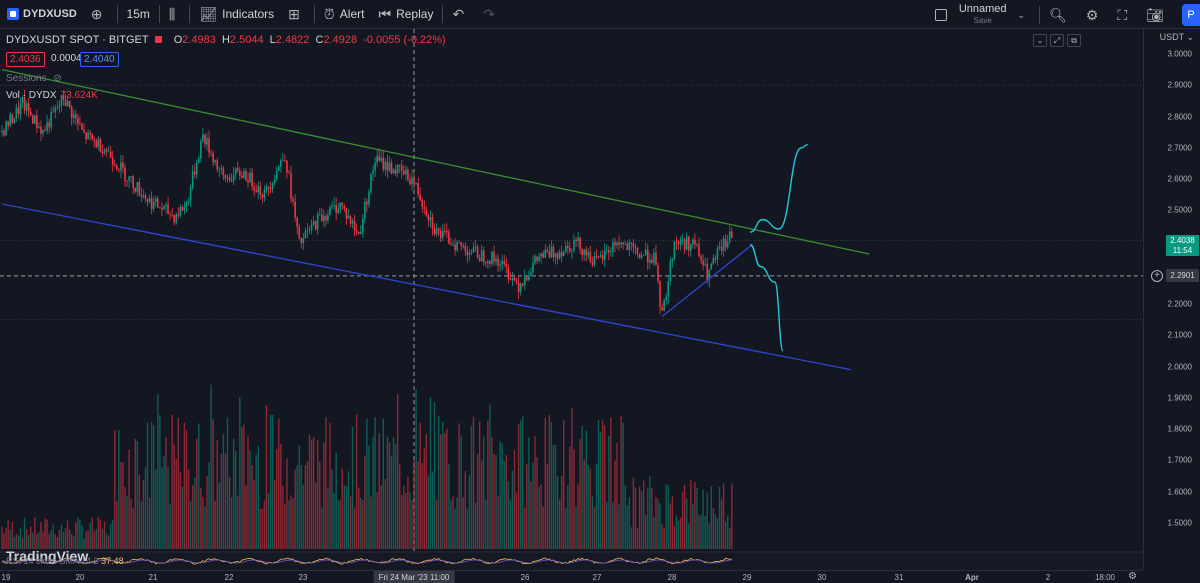 Image resolution: width=1200 pixels, height=583 pixels. Describe the element at coordinates (1176, 37) in the screenshot. I see `currency-selector: USDT ⌄` at that location.